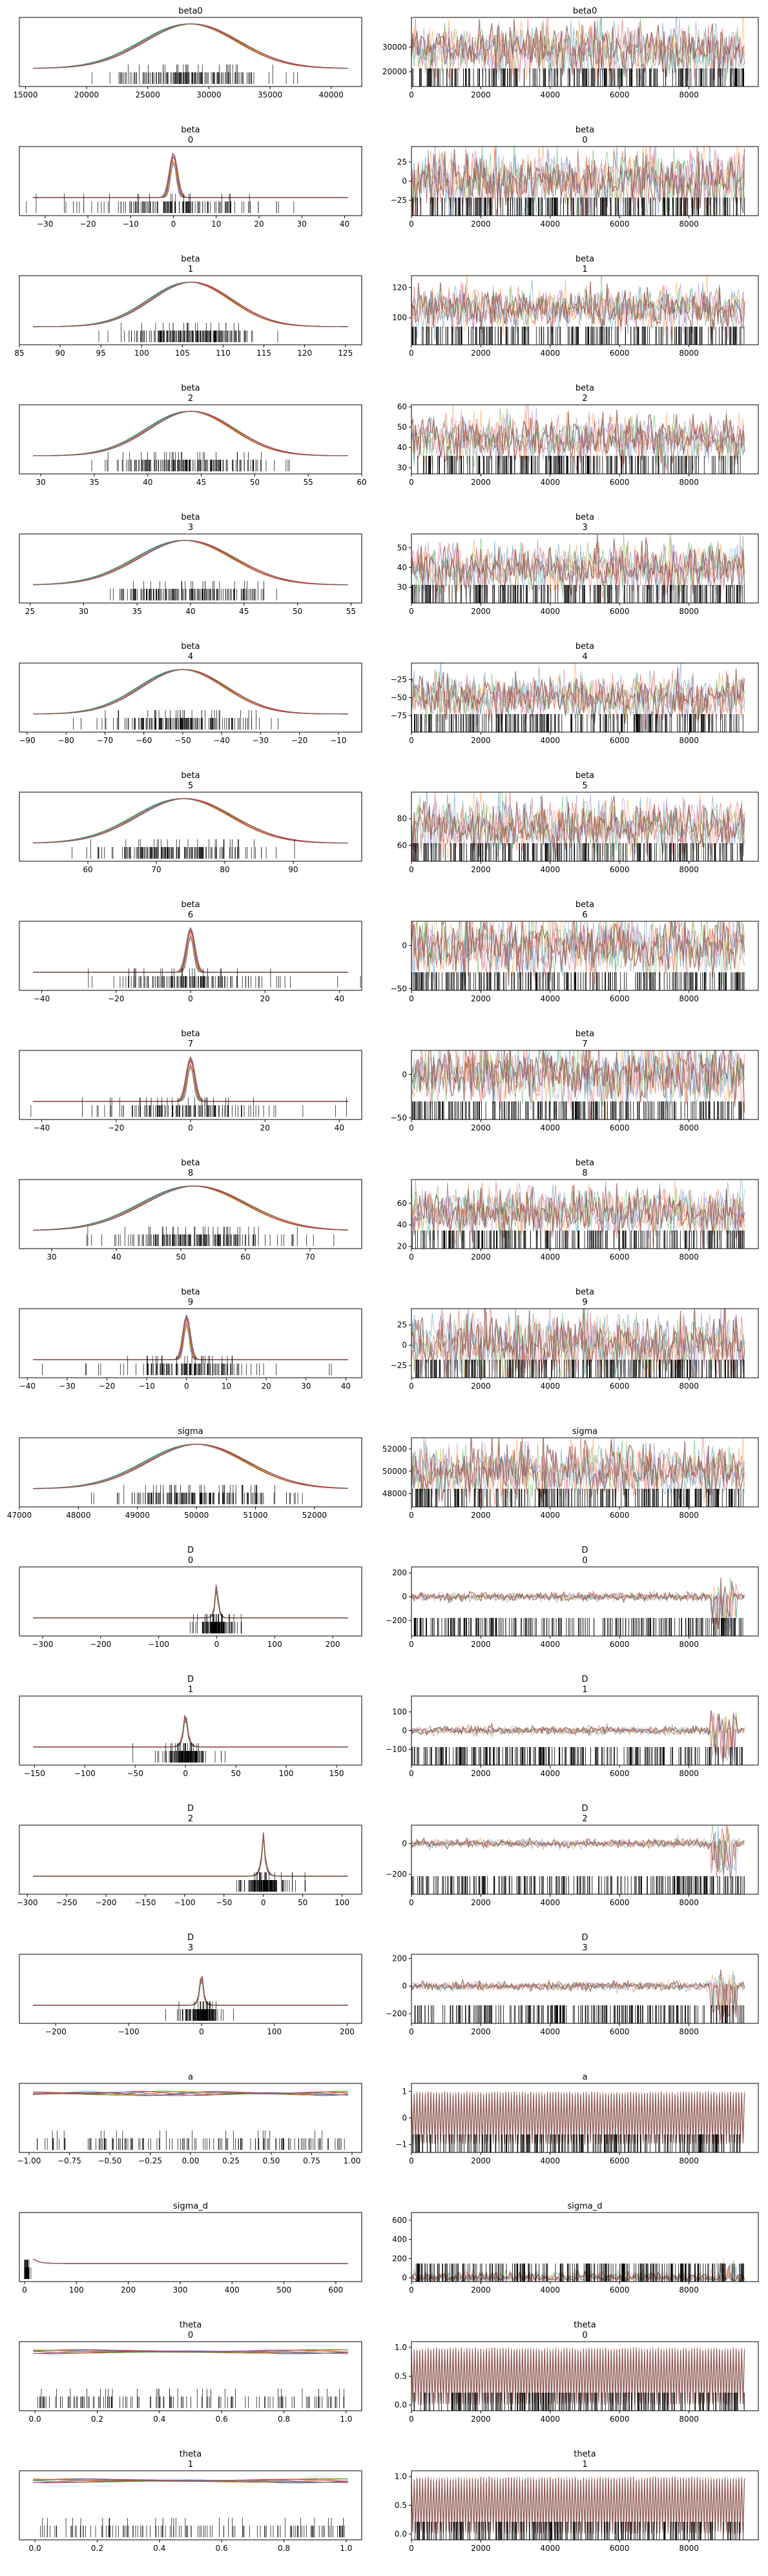 Image resolution: width=768 pixels, height=2576 pixels. Describe the element at coordinates (27, 1387) in the screenshot. I see `density-xtick-label: −40` at that location.